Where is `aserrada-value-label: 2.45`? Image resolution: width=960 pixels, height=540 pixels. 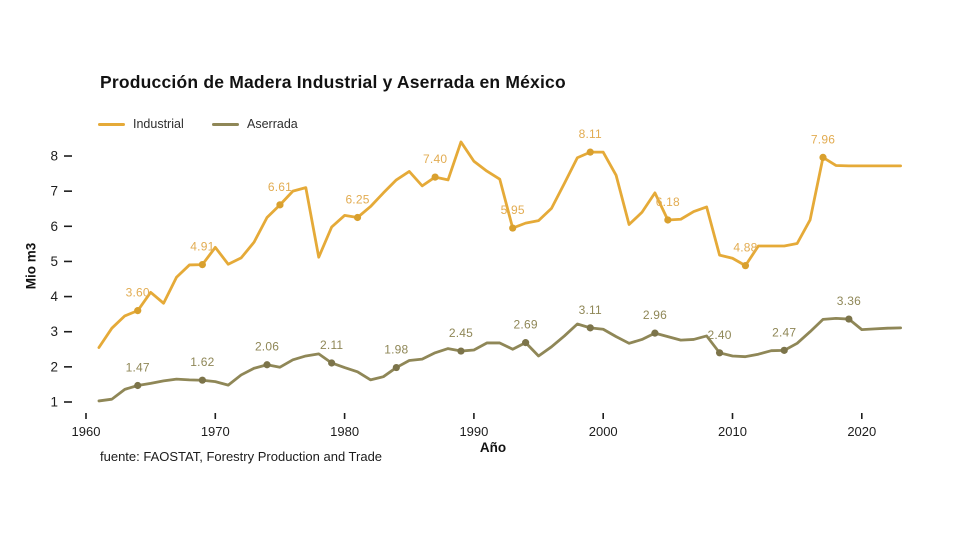 aserrada-value-label: 2.45 is located at coordinates (461, 333).